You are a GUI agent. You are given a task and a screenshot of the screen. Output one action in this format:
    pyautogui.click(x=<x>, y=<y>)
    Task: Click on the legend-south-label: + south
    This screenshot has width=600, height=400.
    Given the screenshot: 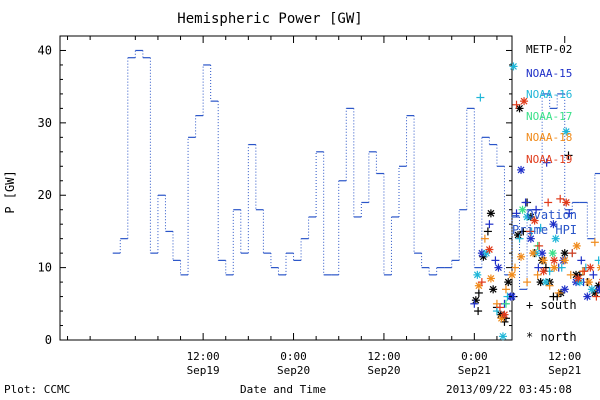 What is the action you would take?
    pyautogui.click(x=551, y=305)
    